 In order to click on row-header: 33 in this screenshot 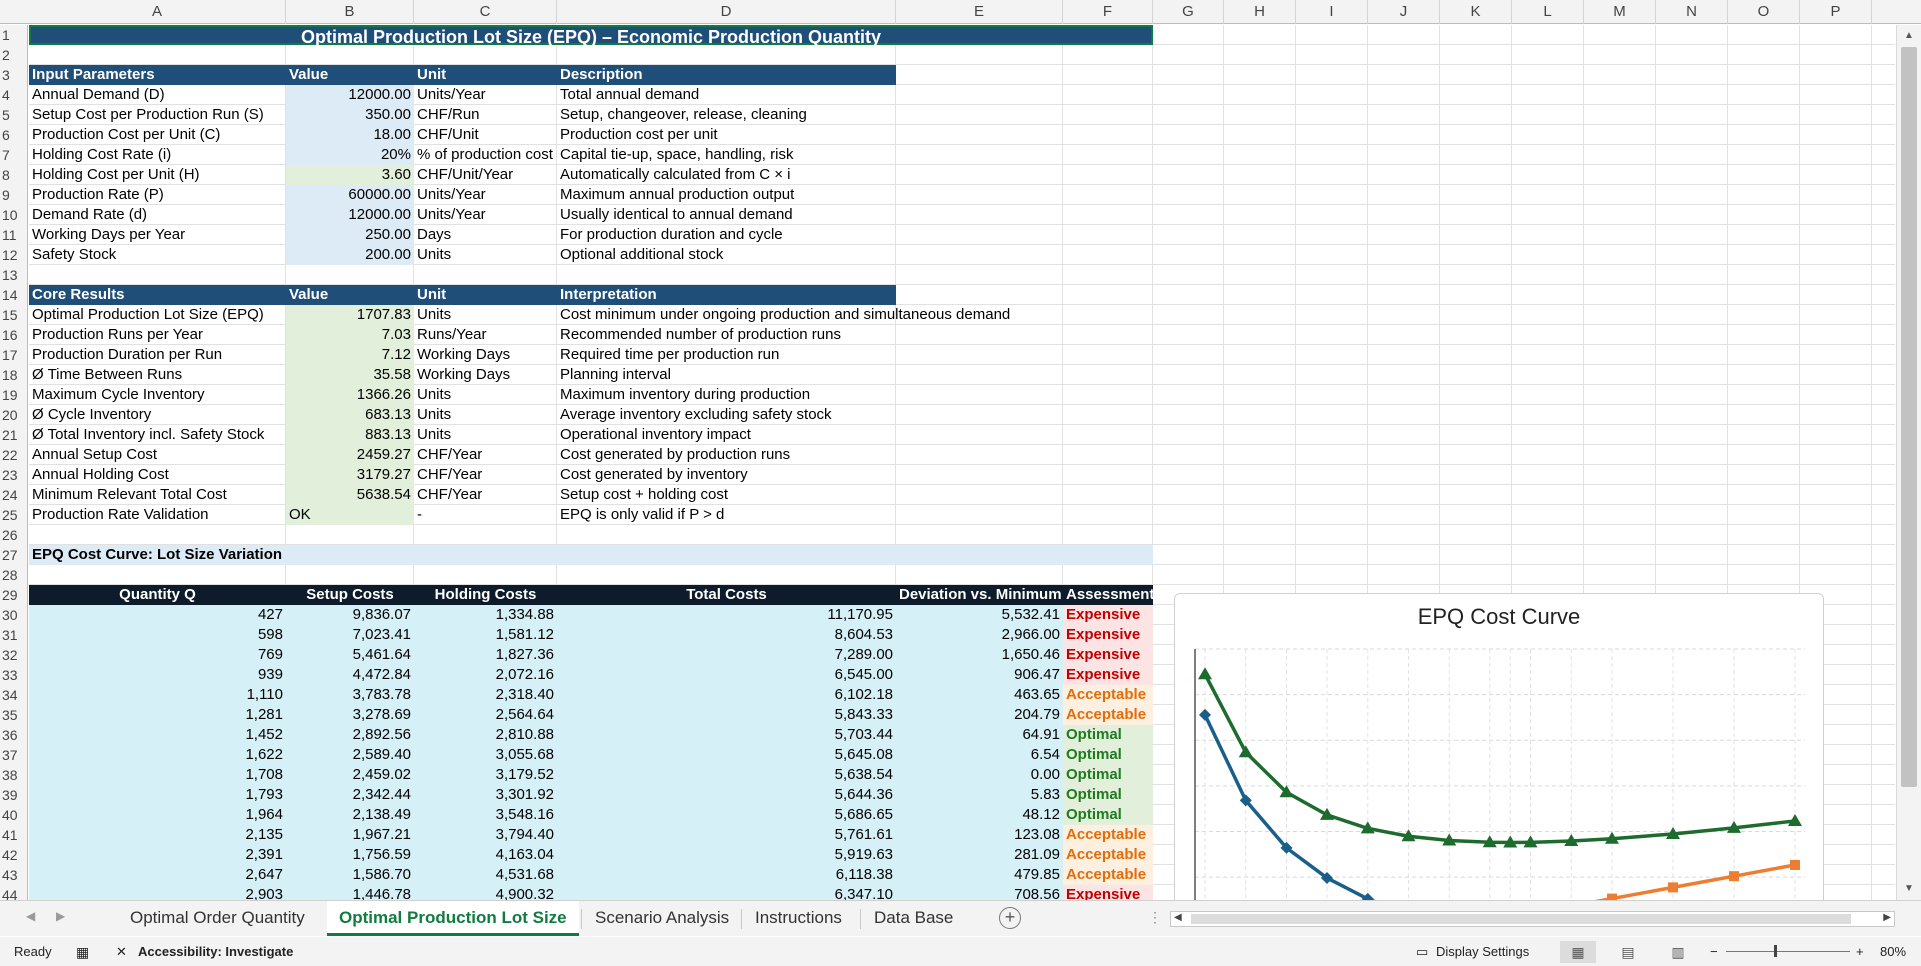, I will do `click(10, 675)`.